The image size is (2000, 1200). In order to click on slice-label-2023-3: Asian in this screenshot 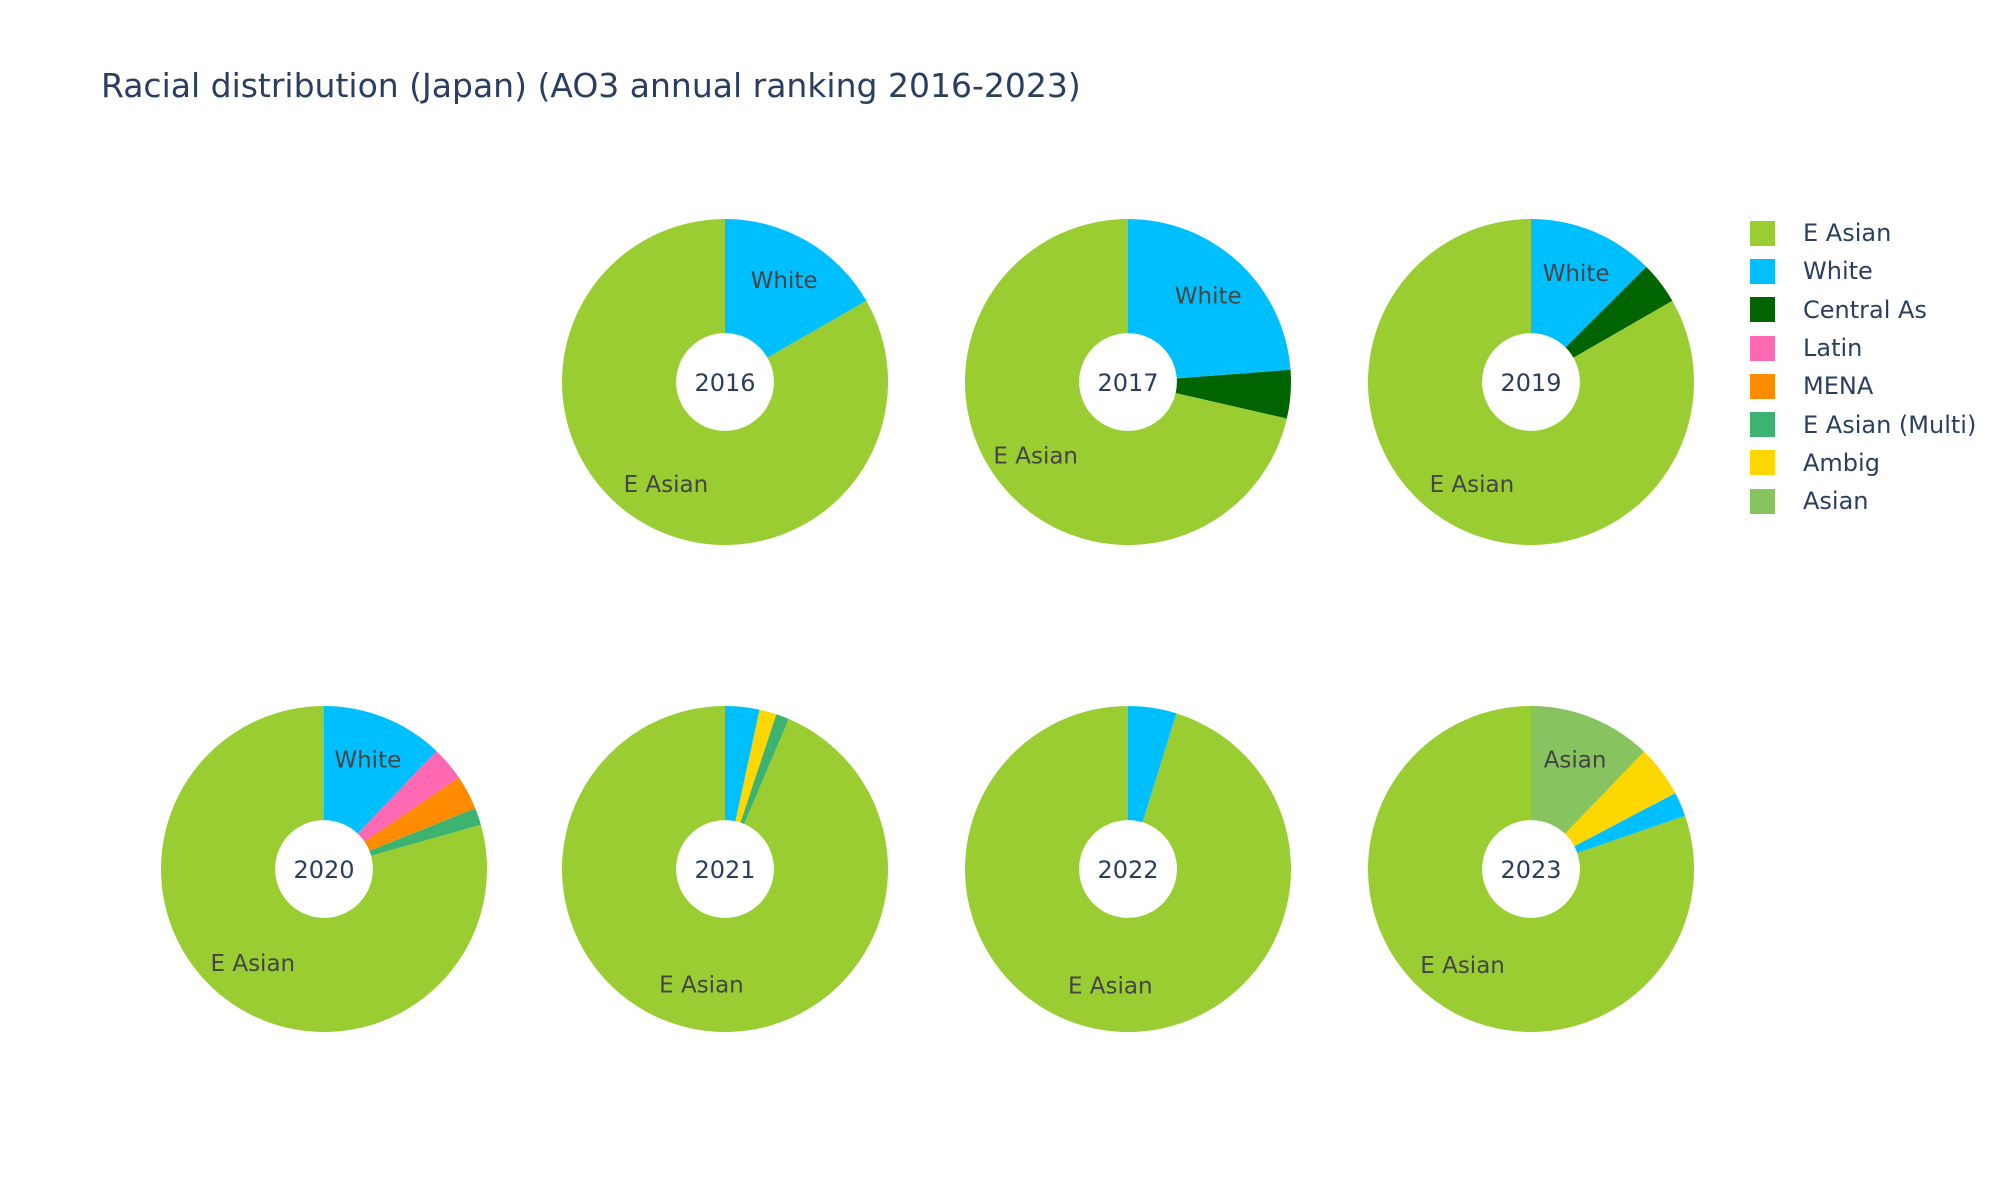, I will do `click(1575, 761)`.